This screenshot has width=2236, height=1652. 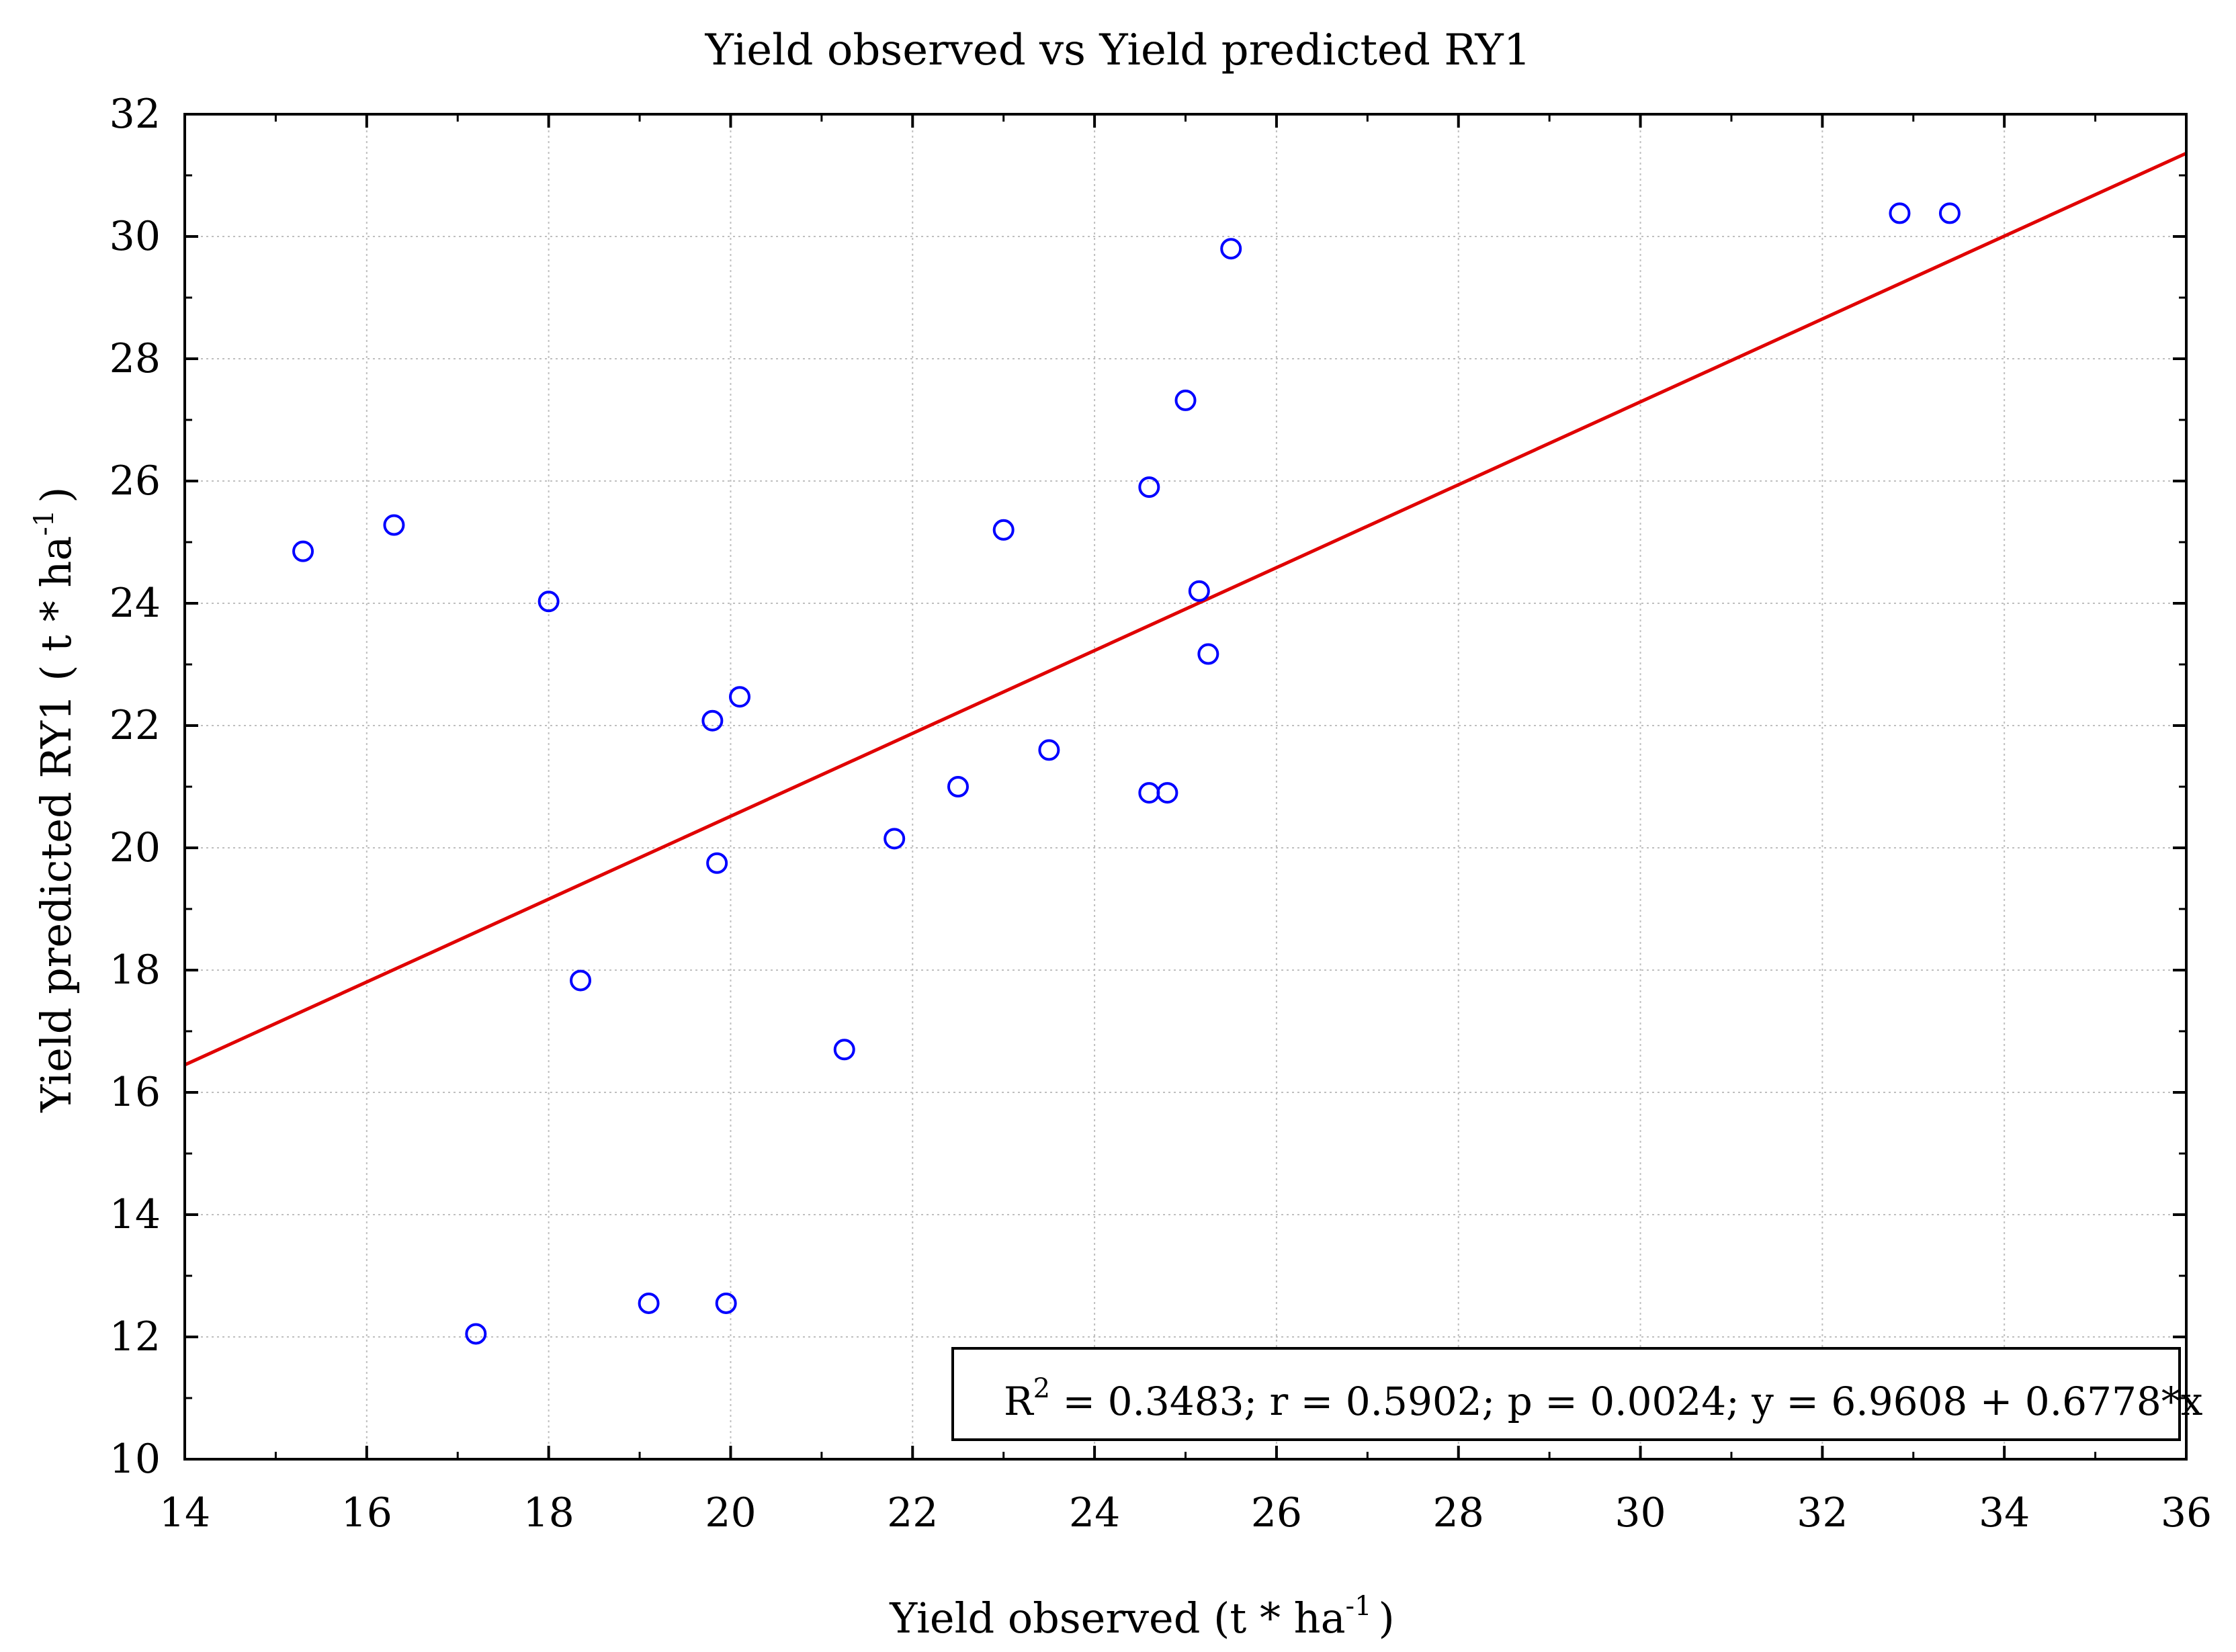 What do you see at coordinates (1822, 1512) in the screenshot?
I see `x-tick-label: 32` at bounding box center [1822, 1512].